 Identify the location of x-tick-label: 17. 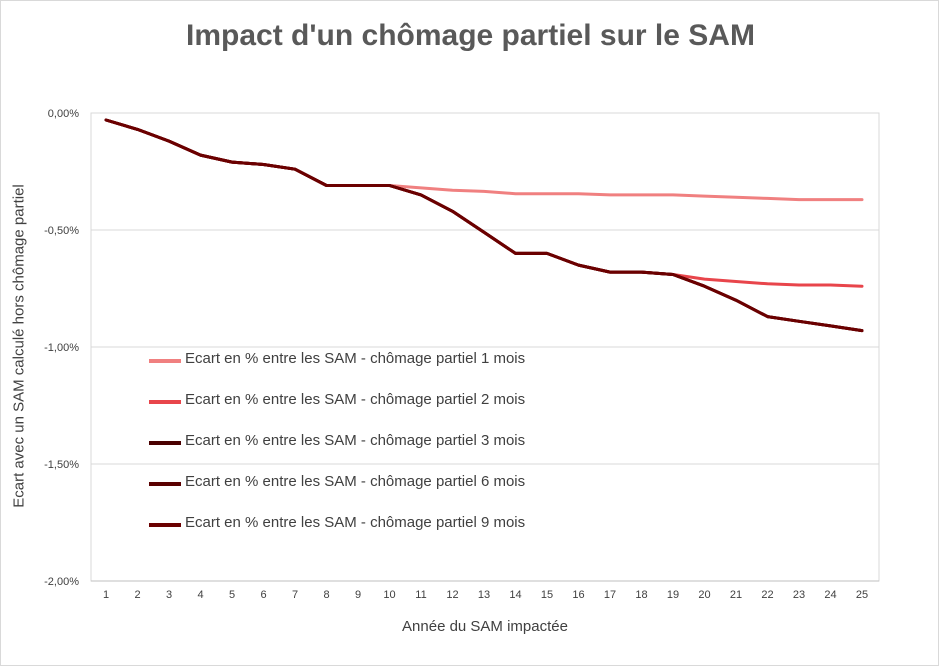
(610, 595).